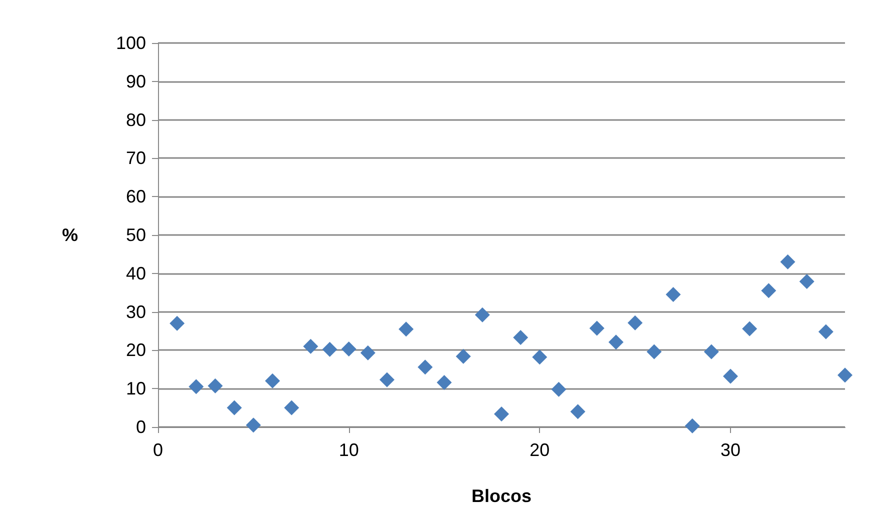 This screenshot has height=525, width=877. Describe the element at coordinates (136, 81) in the screenshot. I see `y-tick-label: 90` at that location.